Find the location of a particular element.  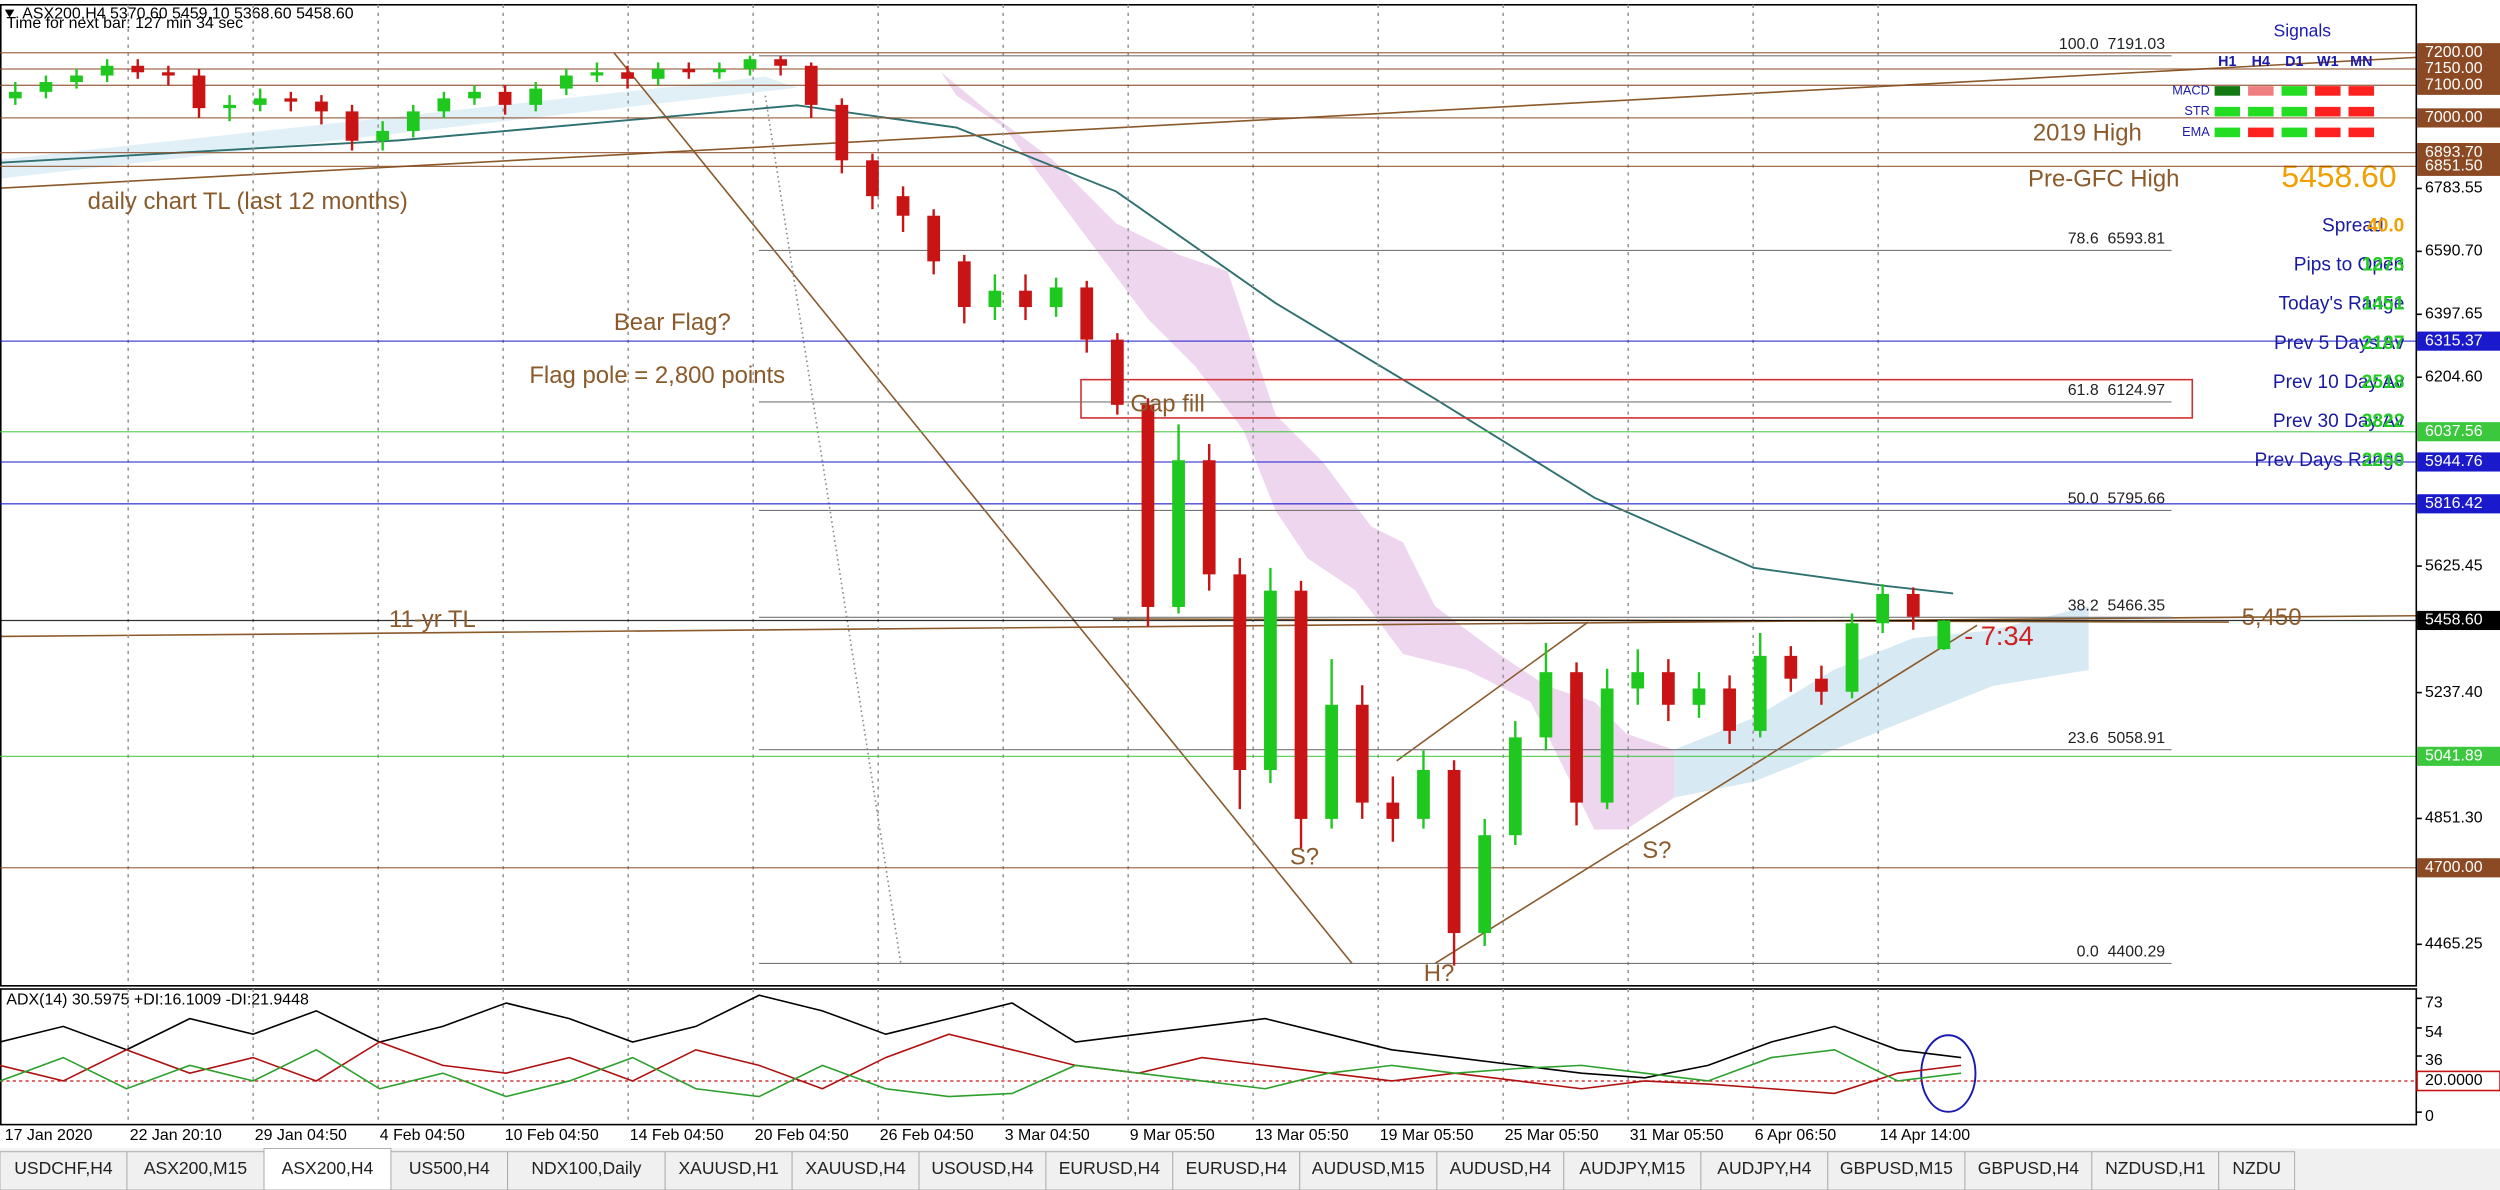

y-tick-label: 73 is located at coordinates (2434, 1002).